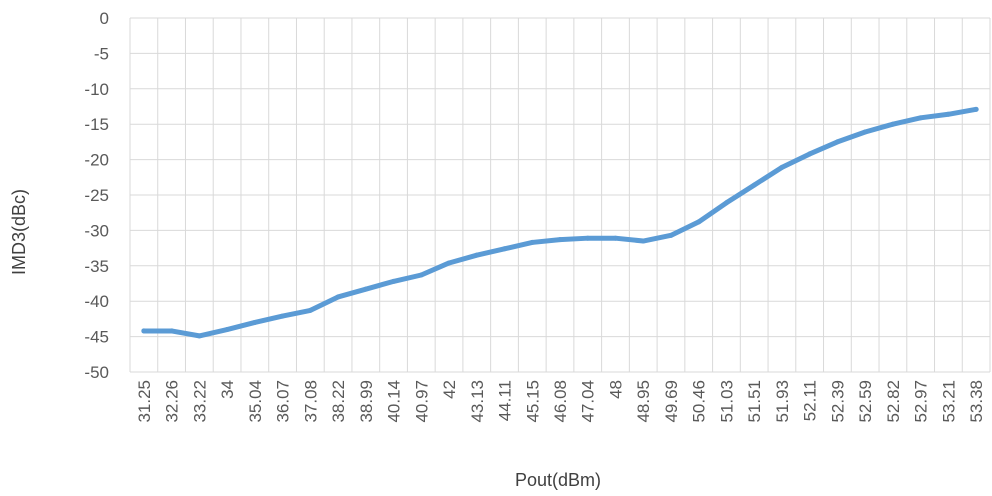  What do you see at coordinates (199, 401) in the screenshot?
I see `x-tick-label: 33.22` at bounding box center [199, 401].